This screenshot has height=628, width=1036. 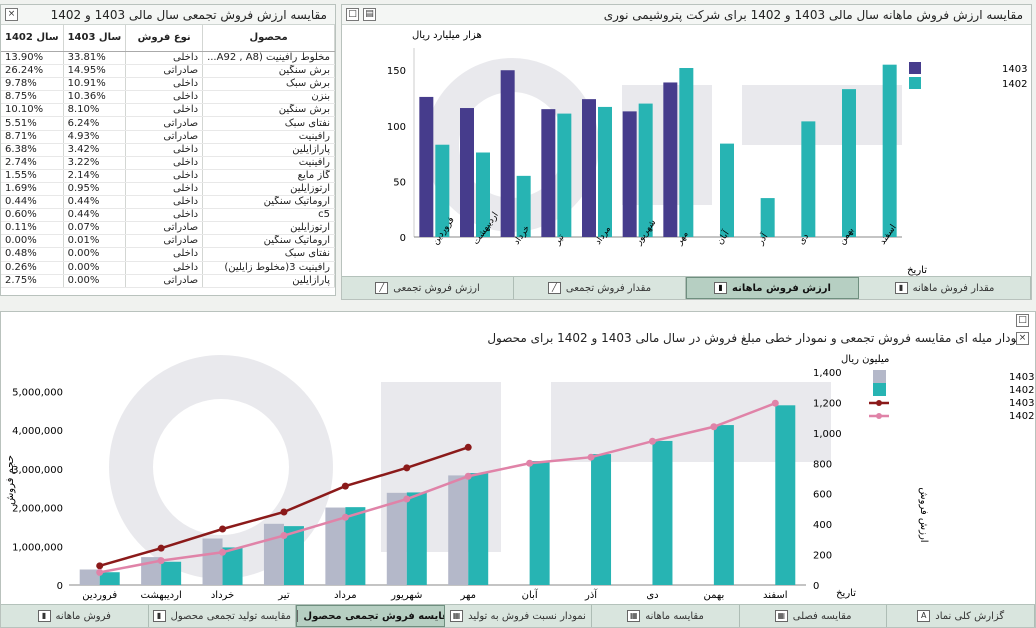 I want to click on tab-label: ارزش فروش تجمعی, so click(x=436, y=288).